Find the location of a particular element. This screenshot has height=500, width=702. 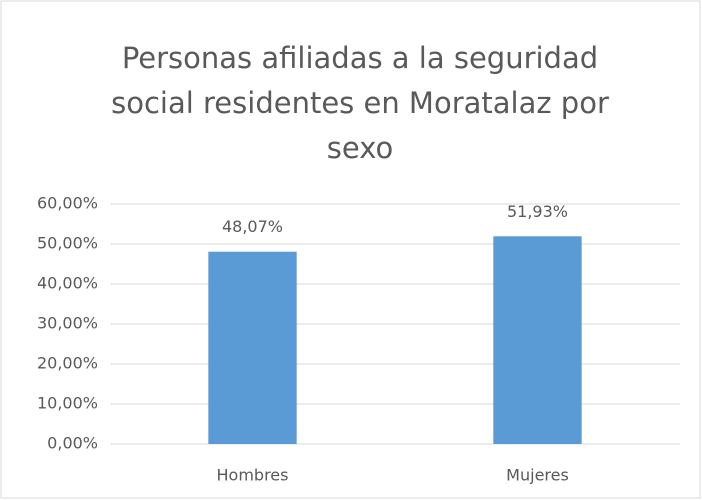

y-tick-label: 0,00% is located at coordinates (72, 443).